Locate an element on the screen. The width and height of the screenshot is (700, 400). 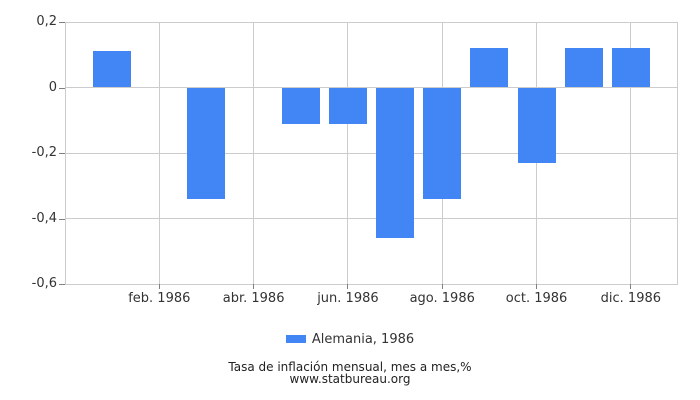
x-axis-label: jun. 1986 is located at coordinates (348, 298).